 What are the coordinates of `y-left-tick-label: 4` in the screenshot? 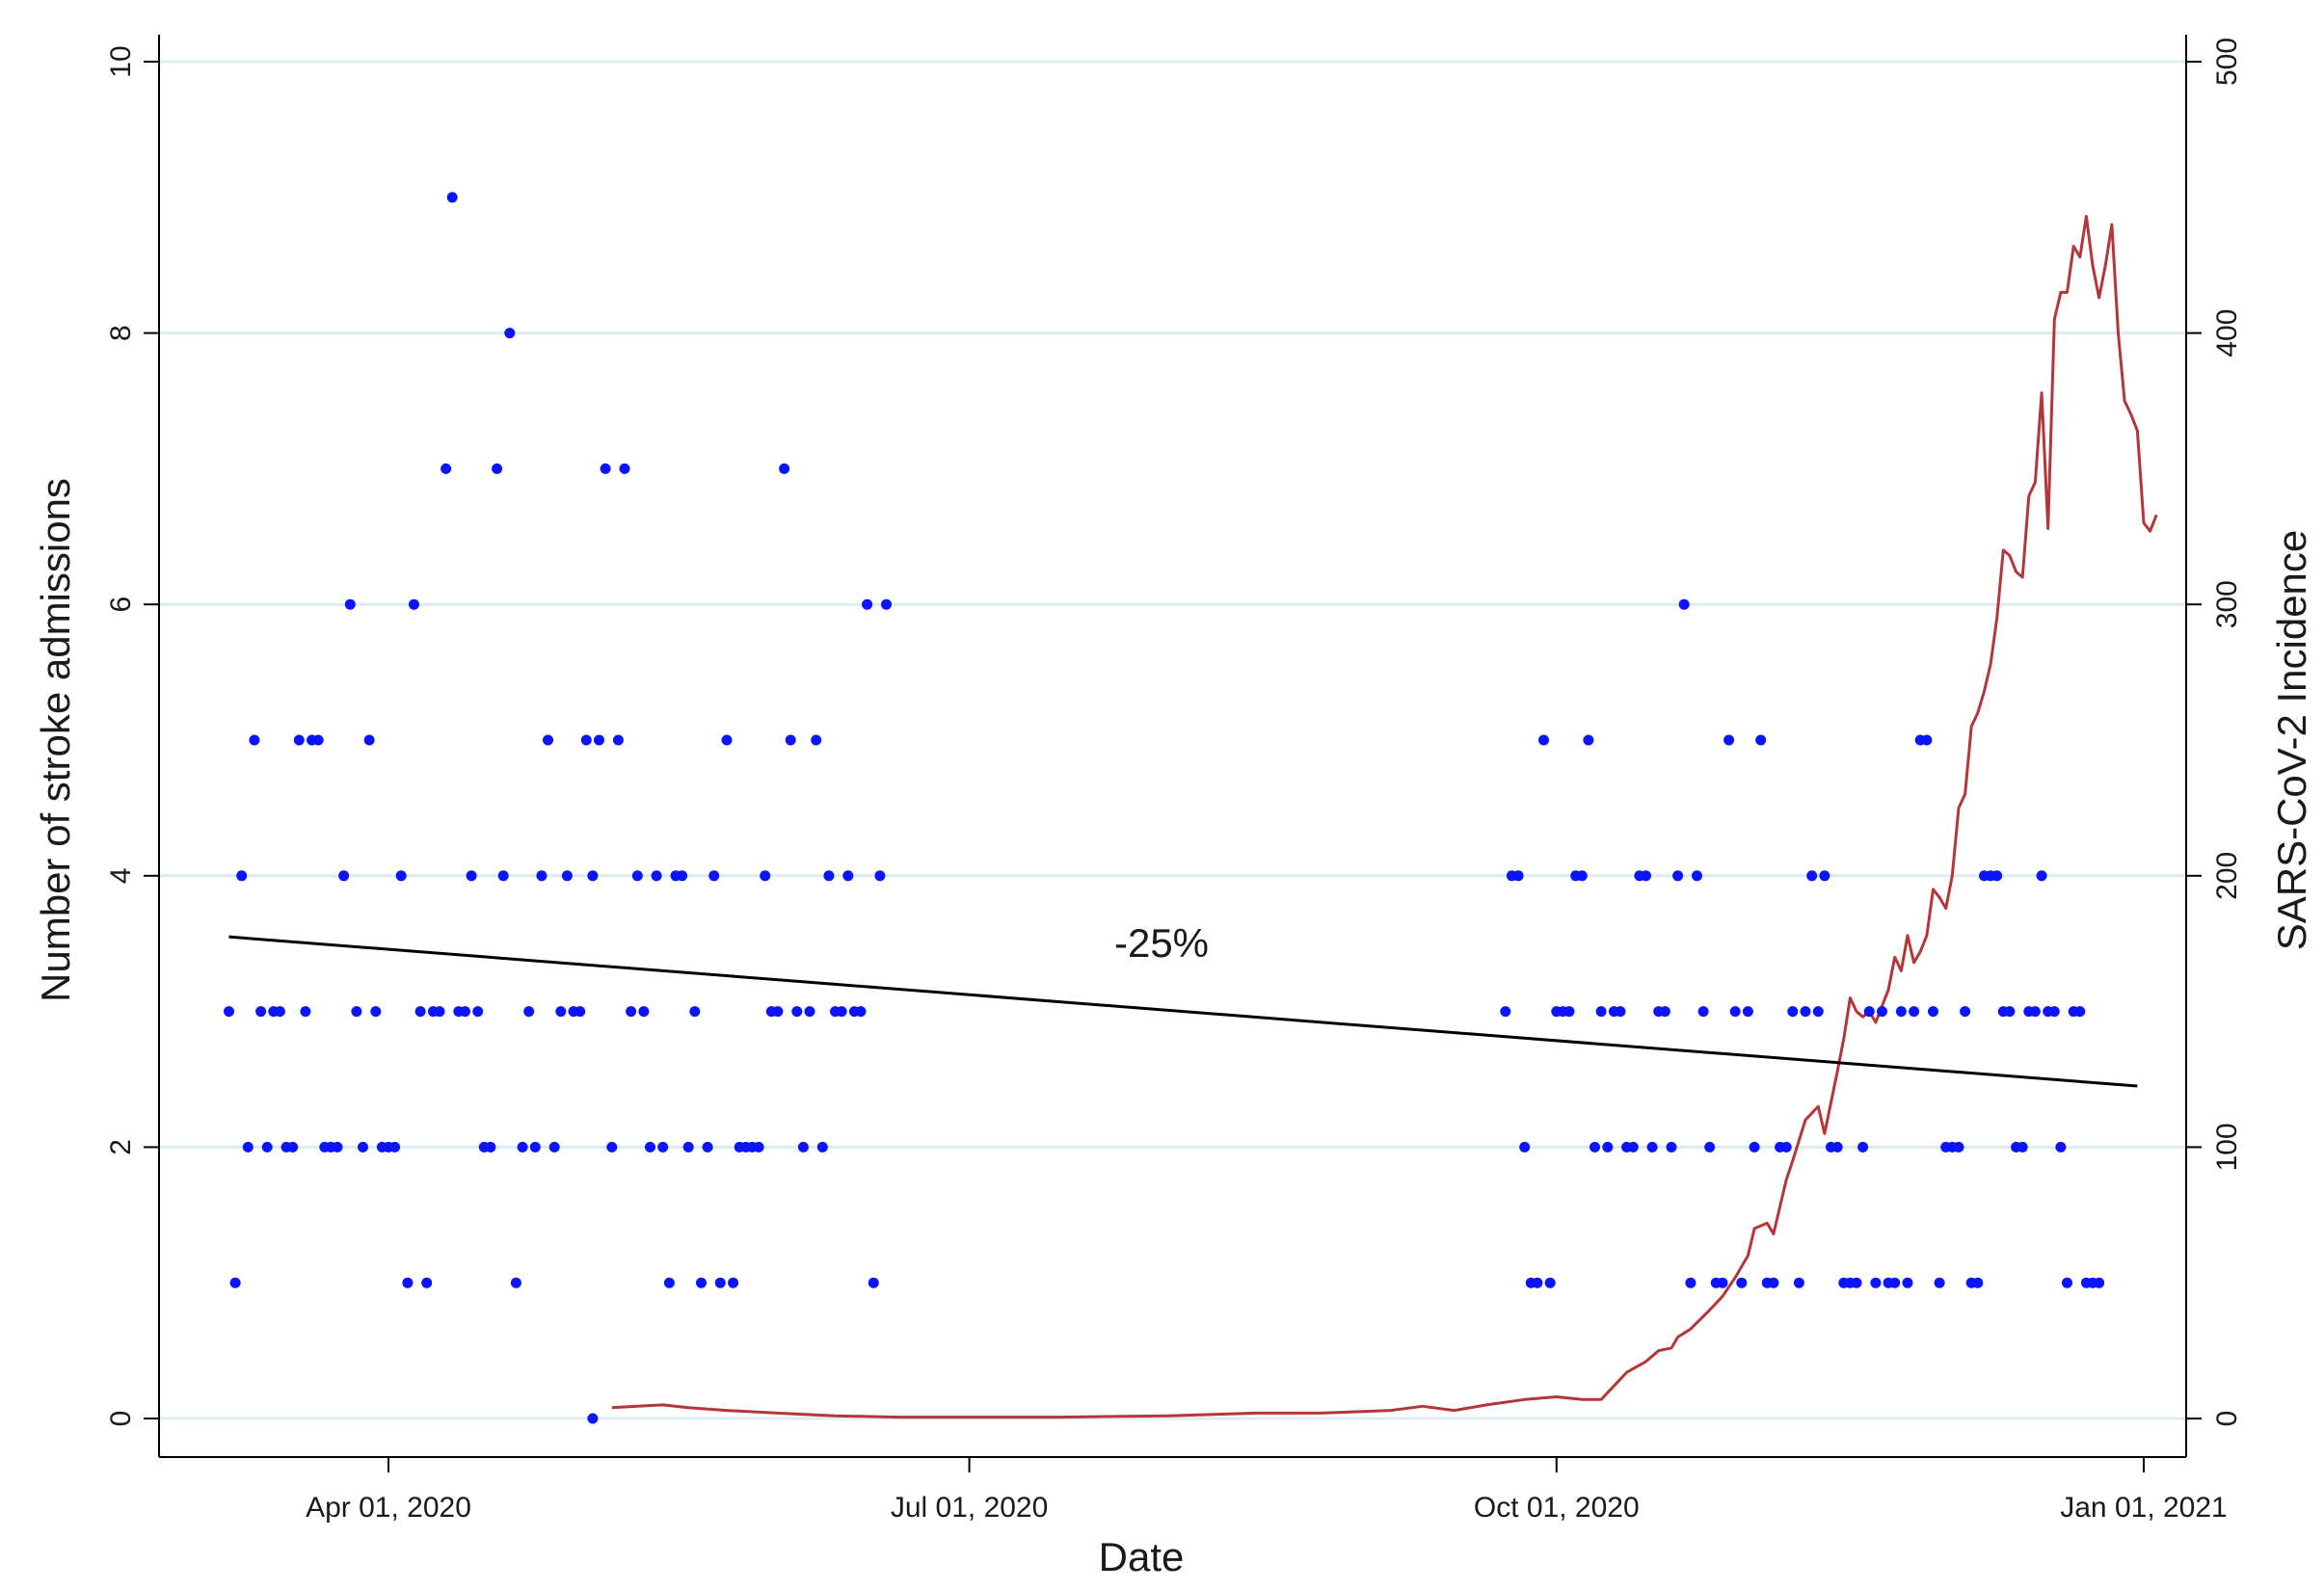 It's located at (121, 875).